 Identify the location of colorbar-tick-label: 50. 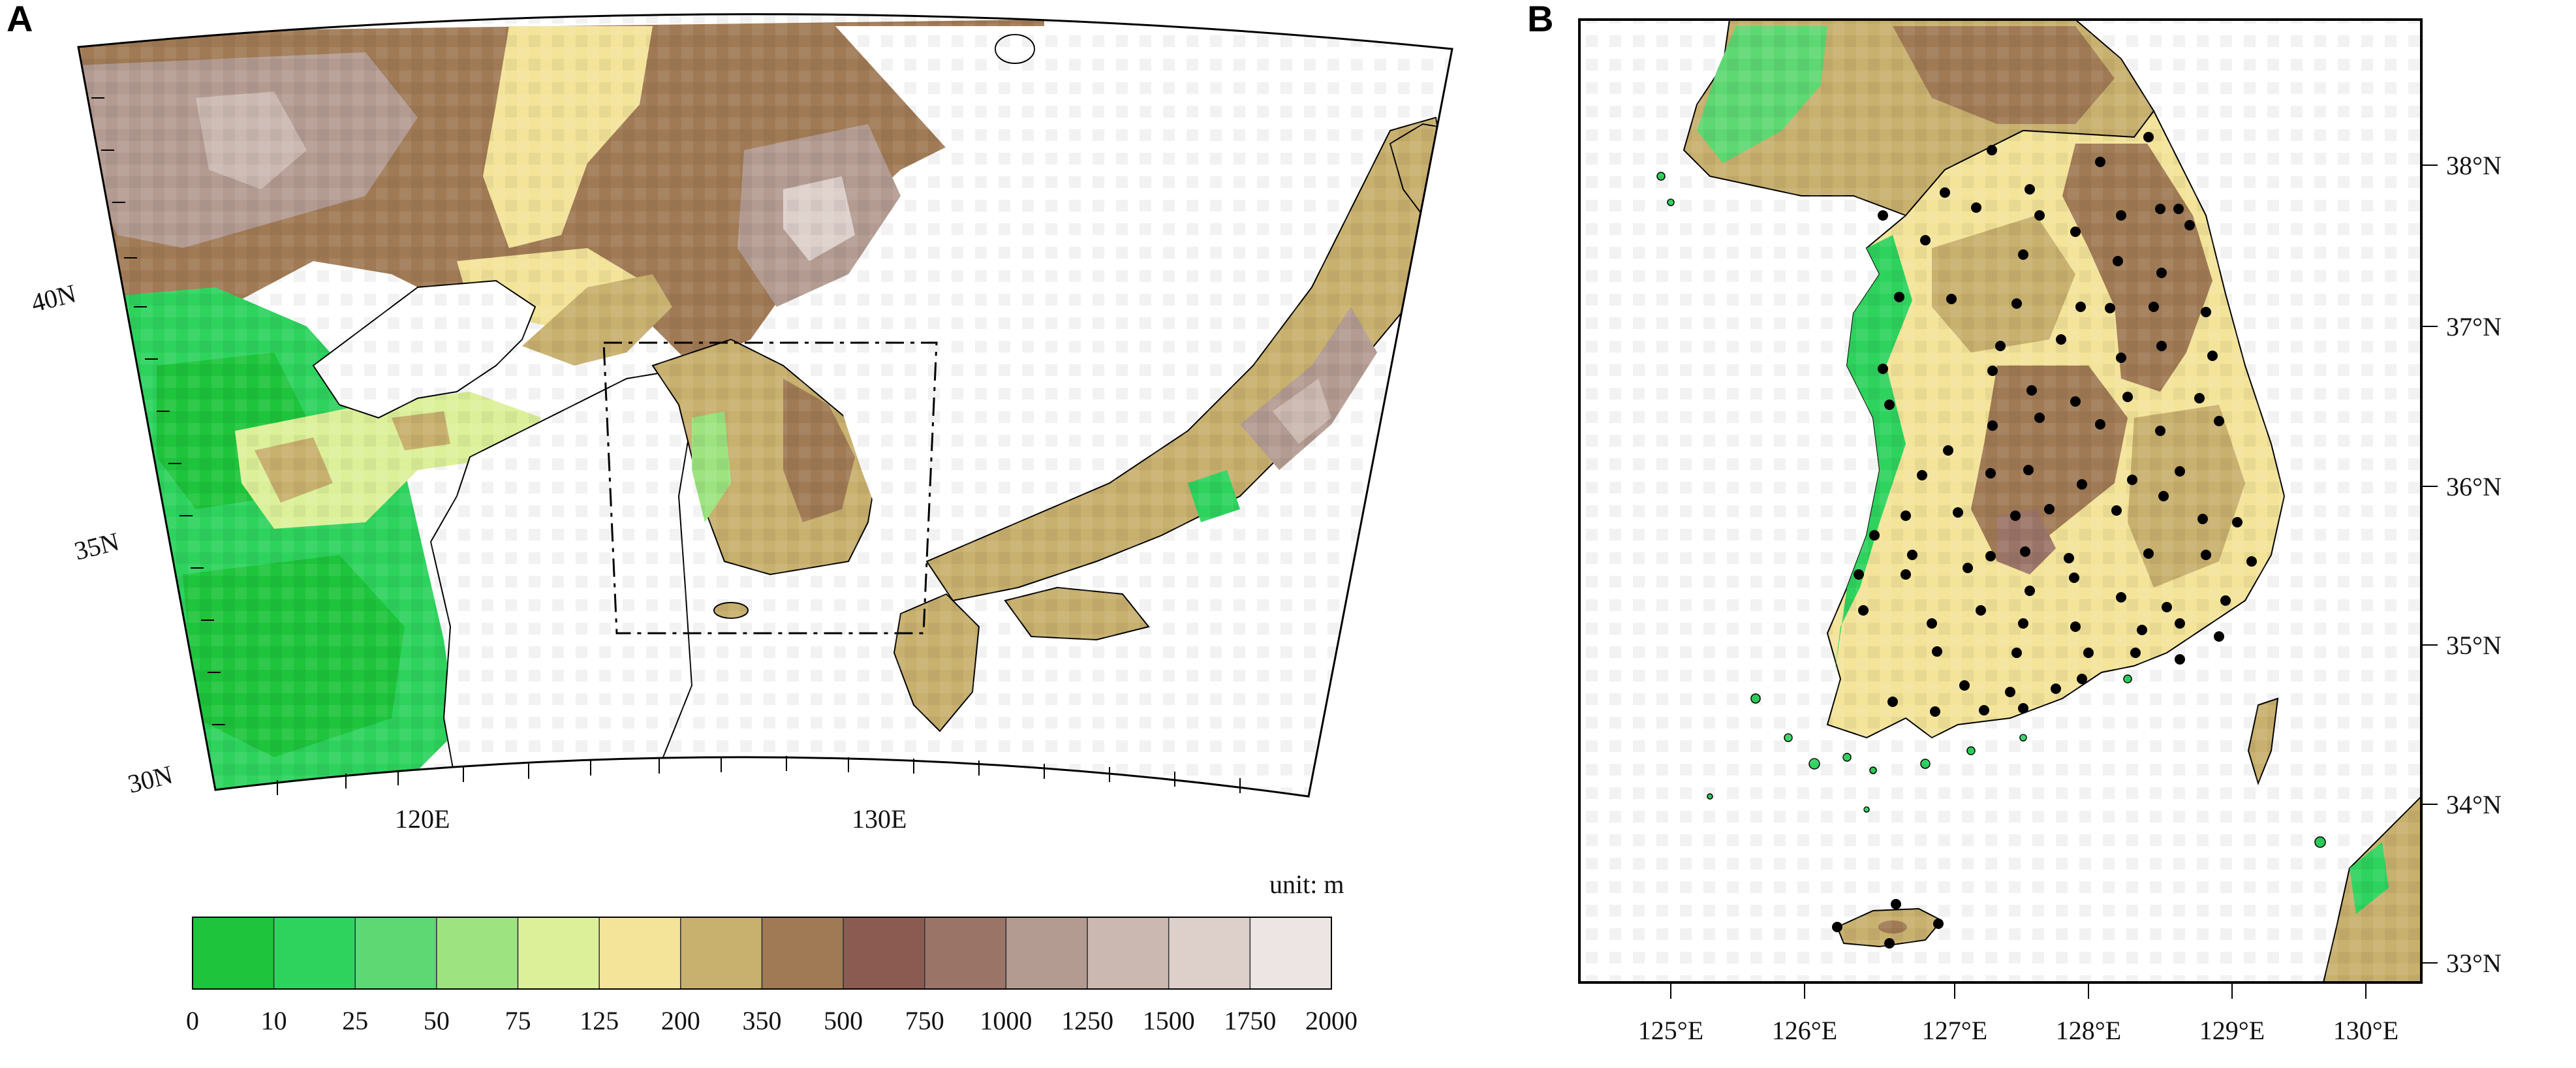
(437, 1020).